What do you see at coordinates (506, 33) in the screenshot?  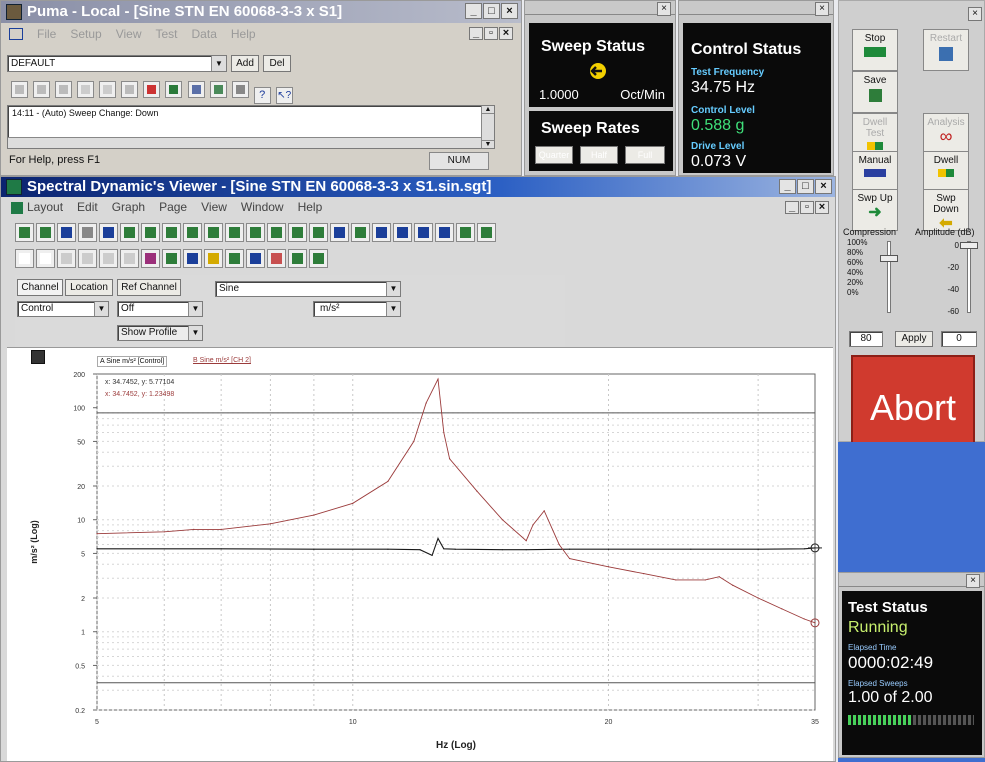 I see `mdi-close-button: ×` at bounding box center [506, 33].